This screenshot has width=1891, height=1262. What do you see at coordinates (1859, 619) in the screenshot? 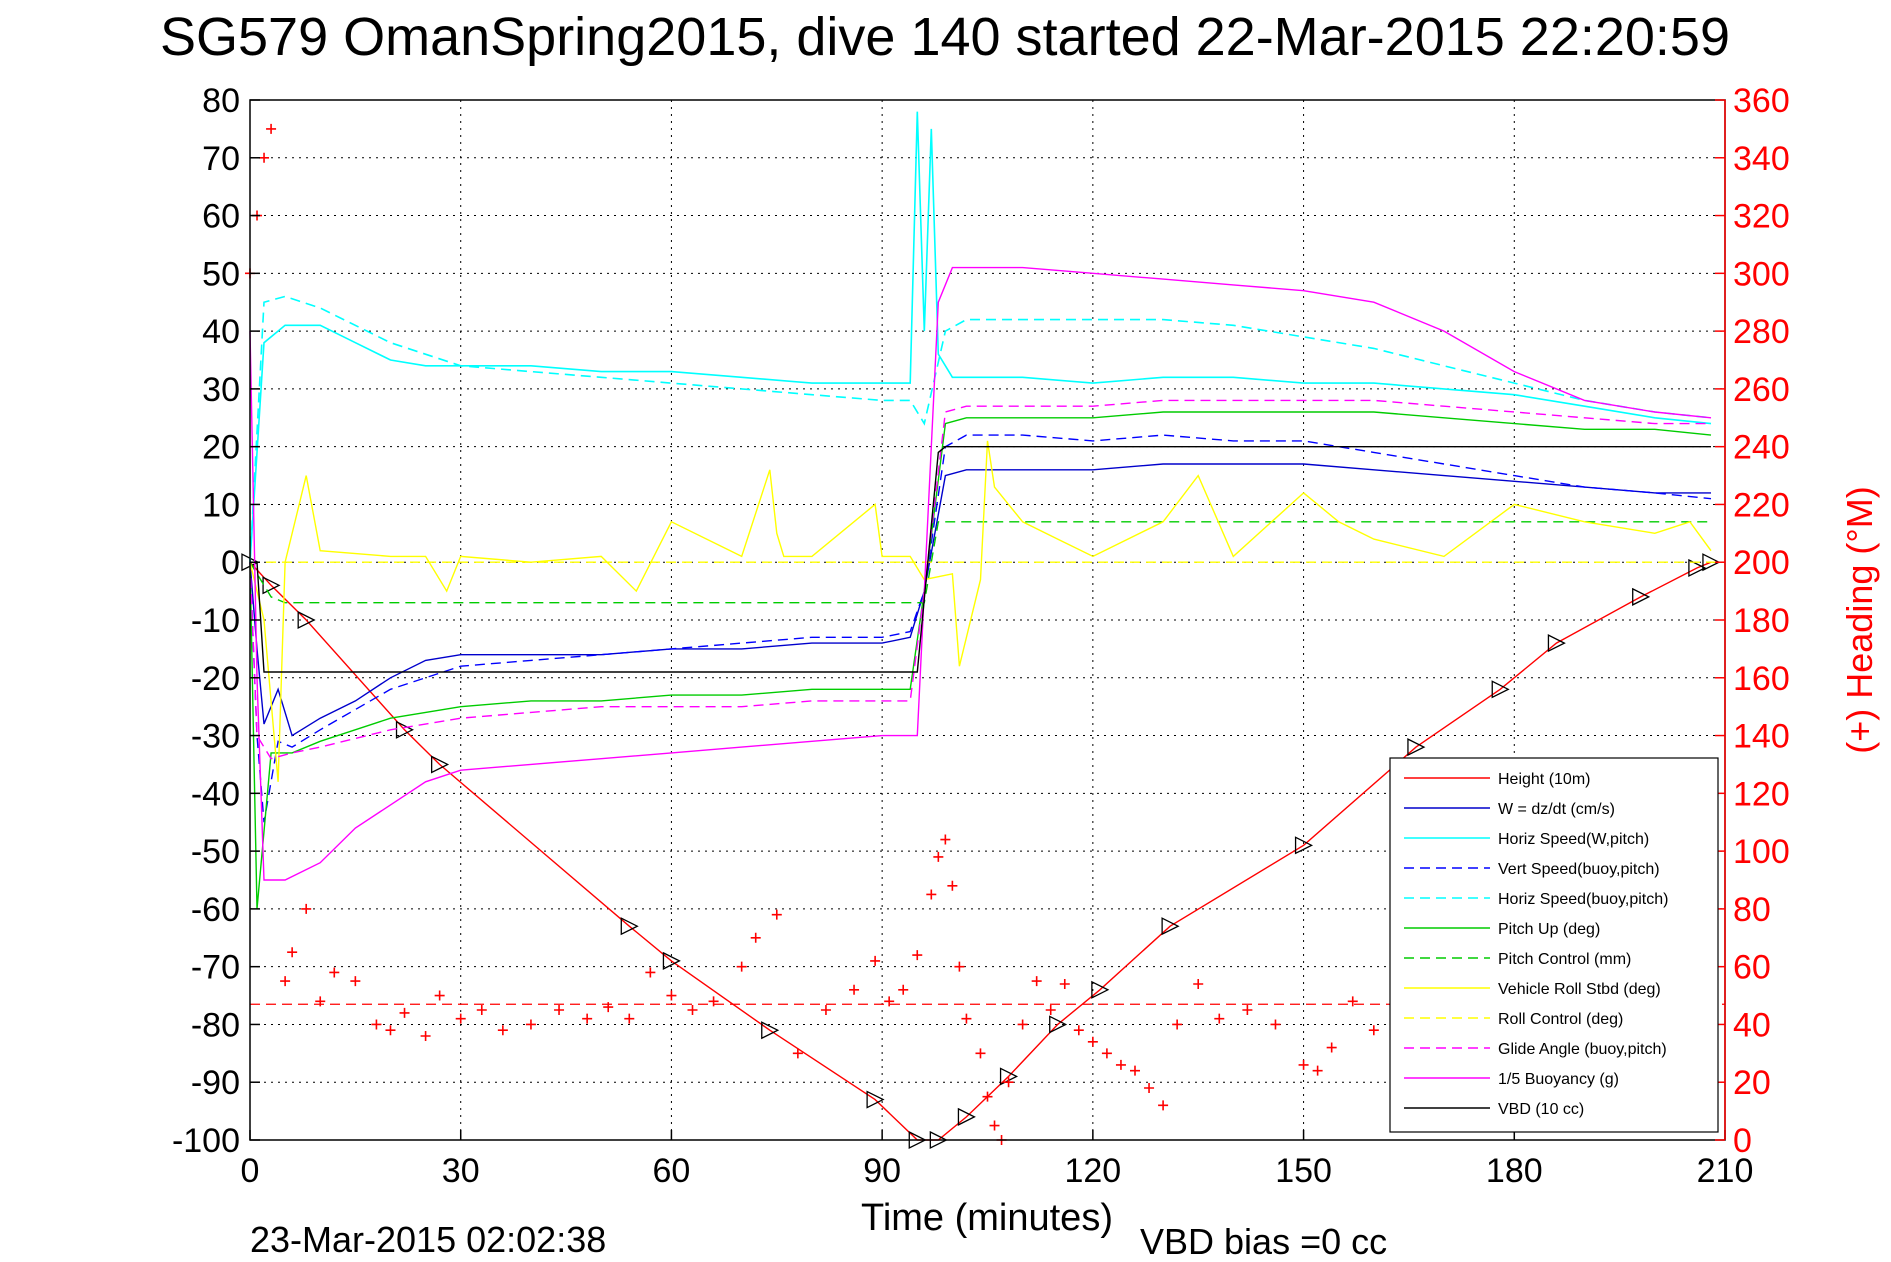
I see `right-axis-label: (+) Heading (°M)` at bounding box center [1859, 619].